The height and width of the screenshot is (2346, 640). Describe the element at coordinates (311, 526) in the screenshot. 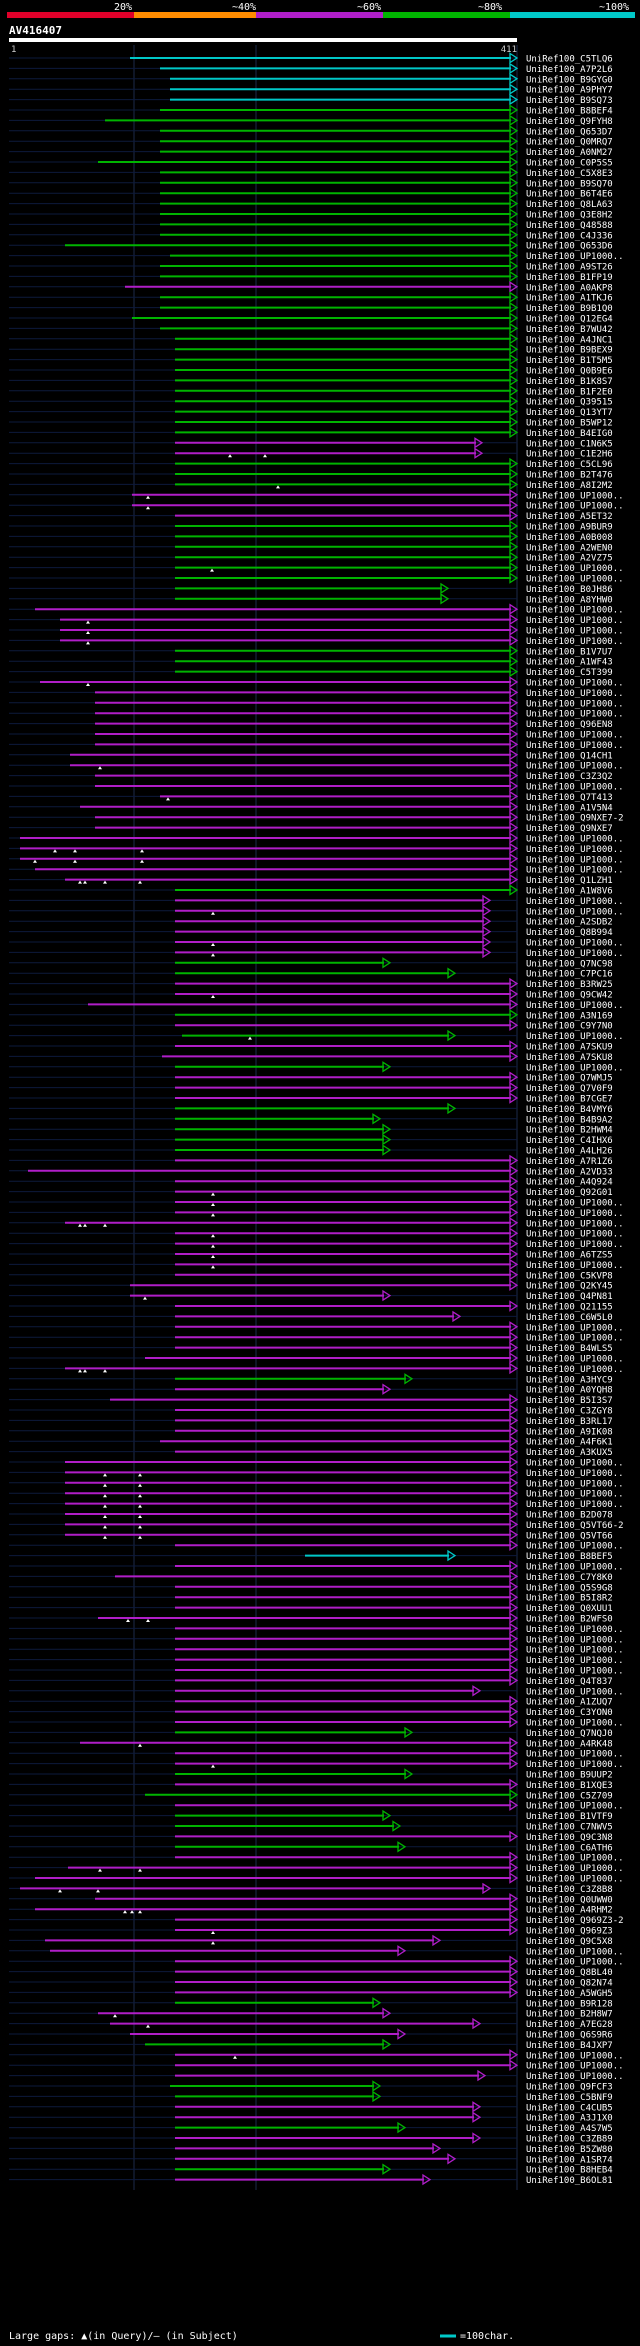

I see `hit-row: UniRef100_A9BUR9` at that location.